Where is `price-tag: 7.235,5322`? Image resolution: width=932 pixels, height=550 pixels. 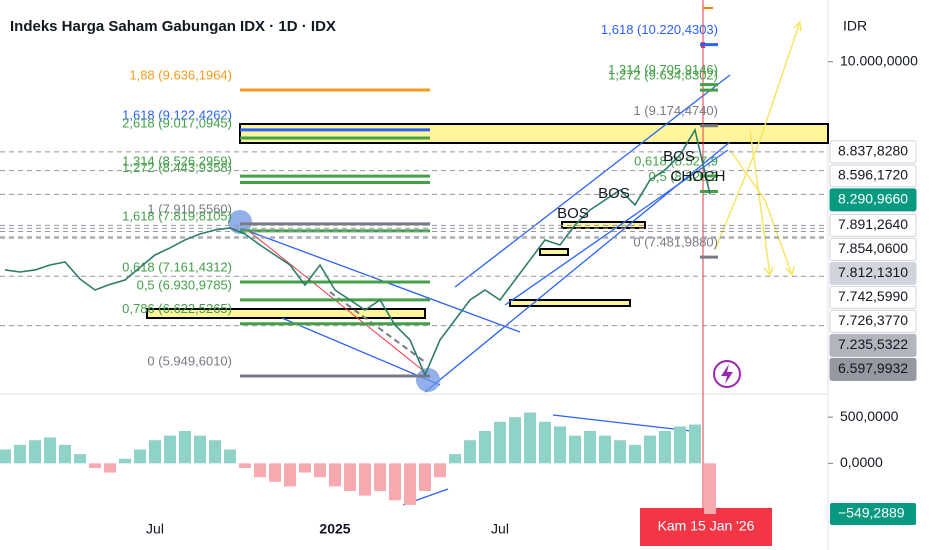 price-tag: 7.235,5322 is located at coordinates (873, 344).